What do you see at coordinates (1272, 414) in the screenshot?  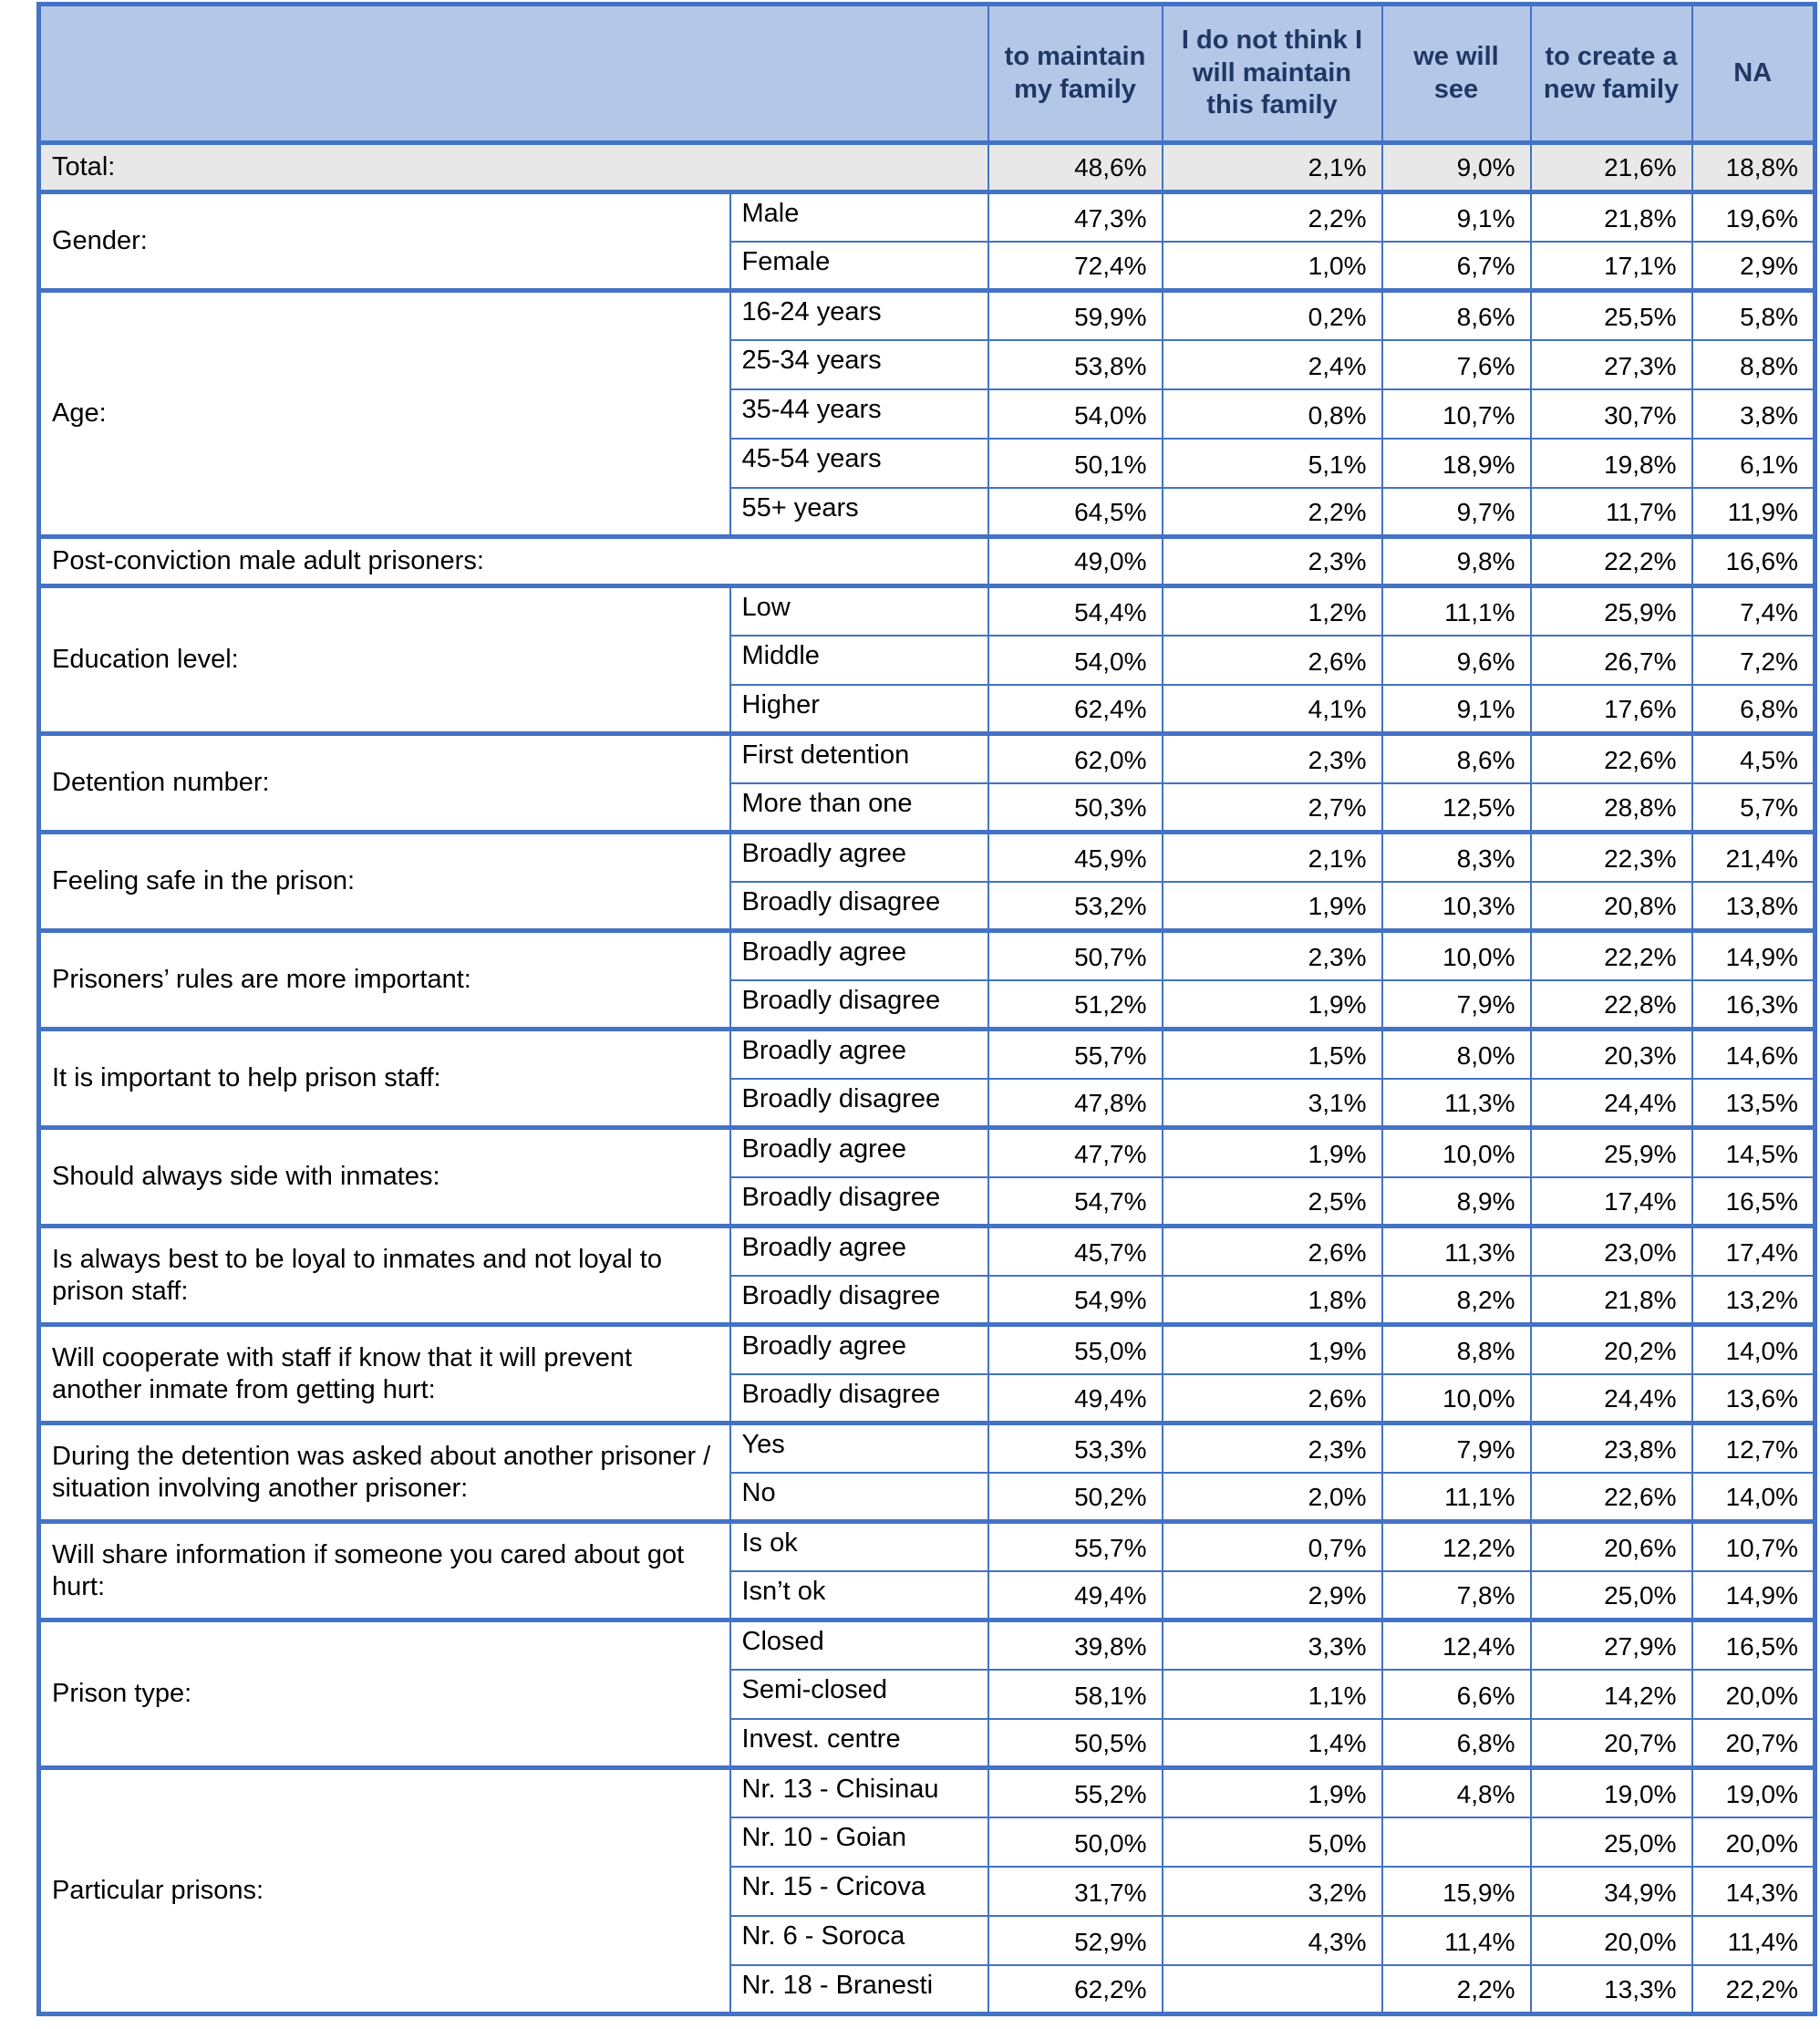 I see `value-cell: 0,8%` at bounding box center [1272, 414].